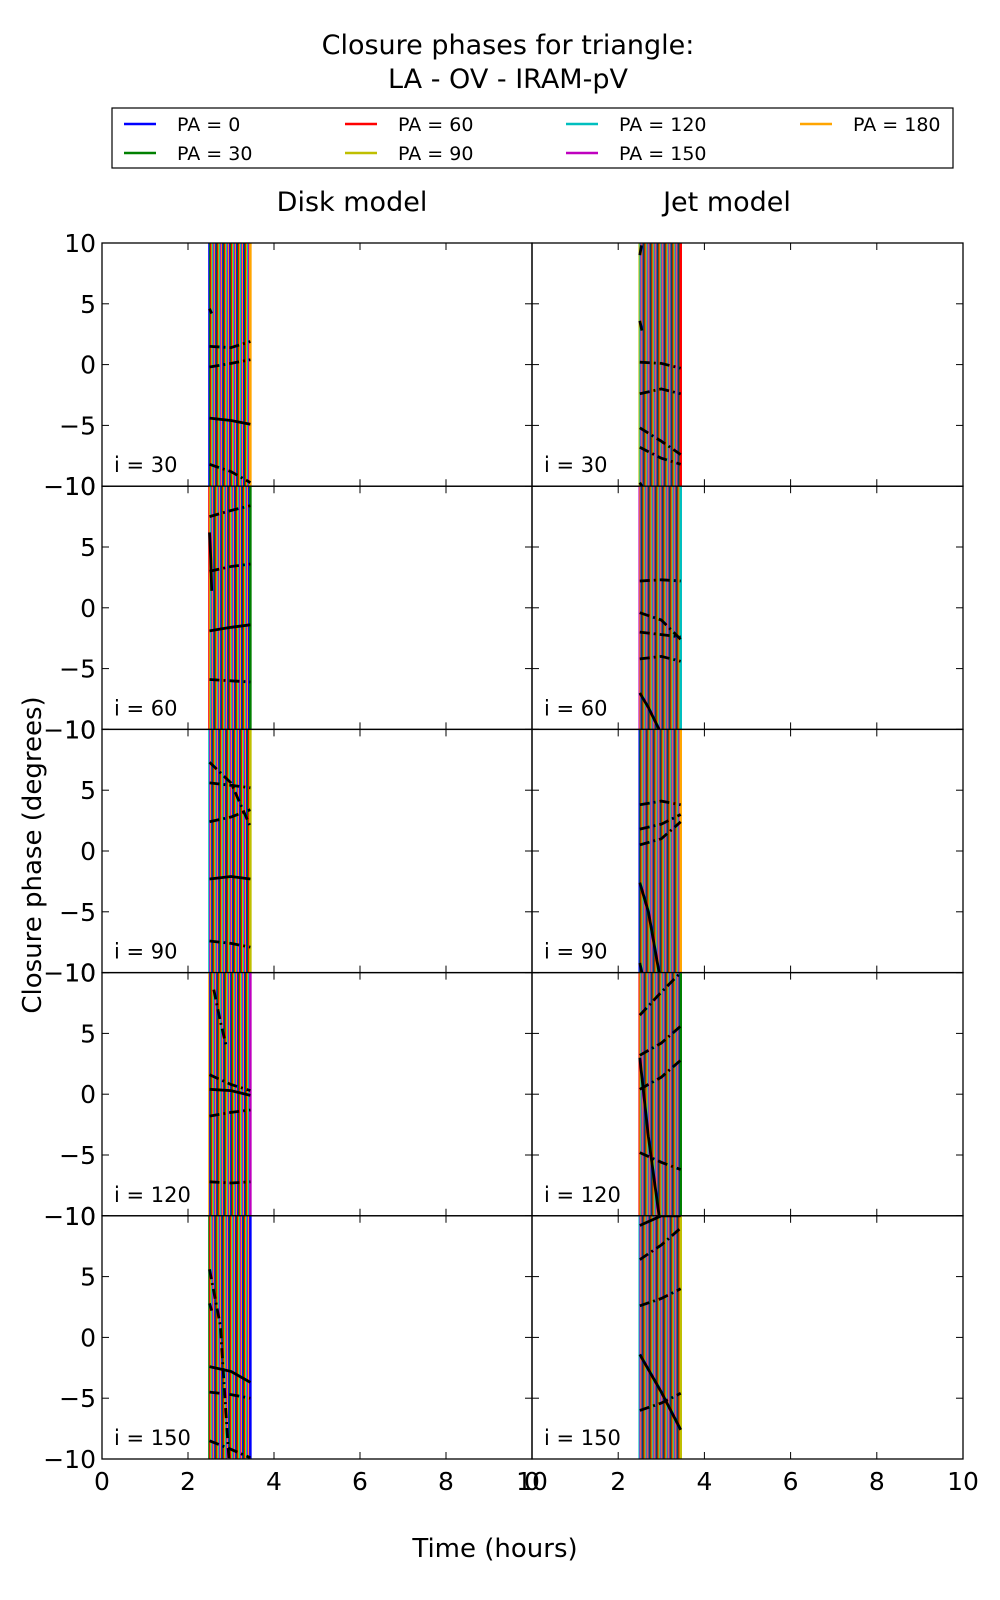  I want to click on panel: i = 150, so click(747, 1337).